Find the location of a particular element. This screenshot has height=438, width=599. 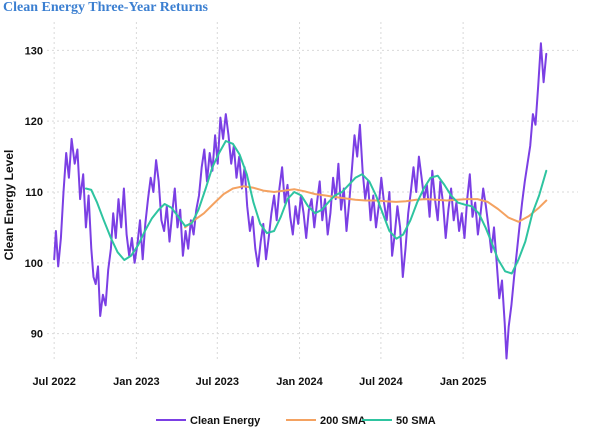

chart-title: Clean Energy Three-Year Returns is located at coordinates (105, 7).